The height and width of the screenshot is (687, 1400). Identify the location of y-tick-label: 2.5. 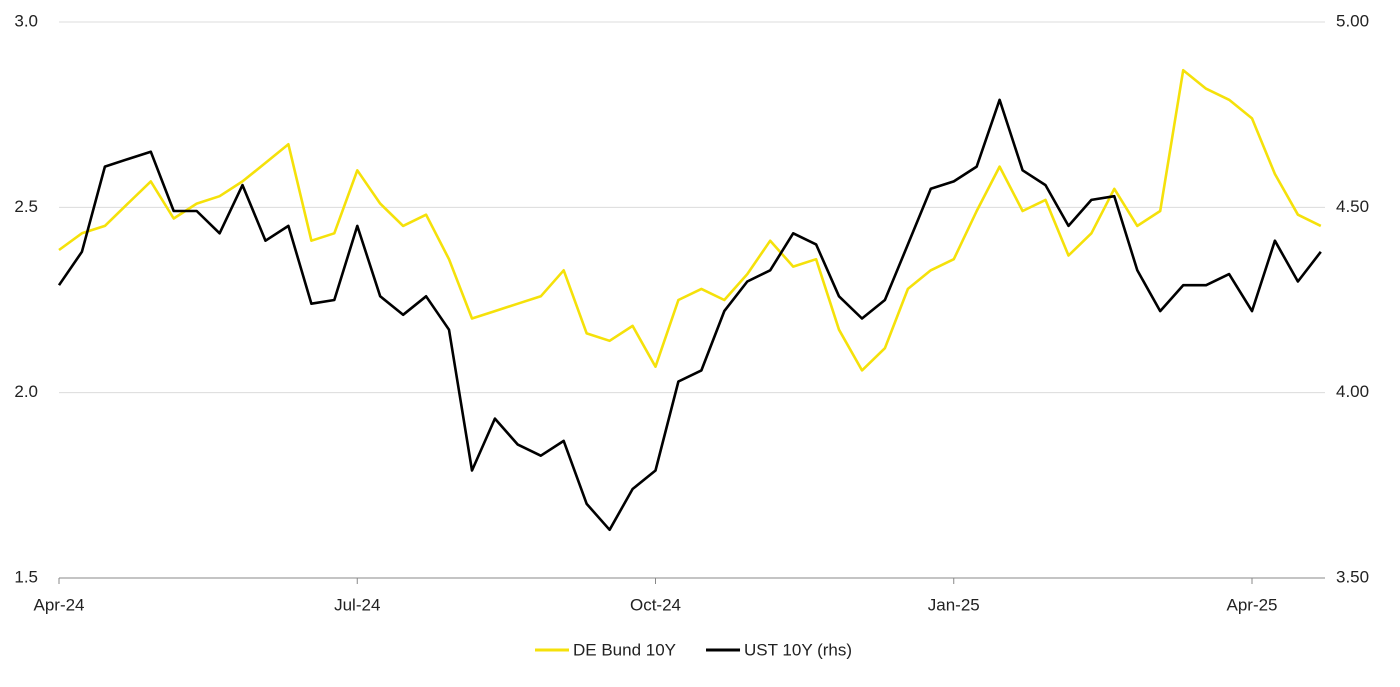
(26, 206).